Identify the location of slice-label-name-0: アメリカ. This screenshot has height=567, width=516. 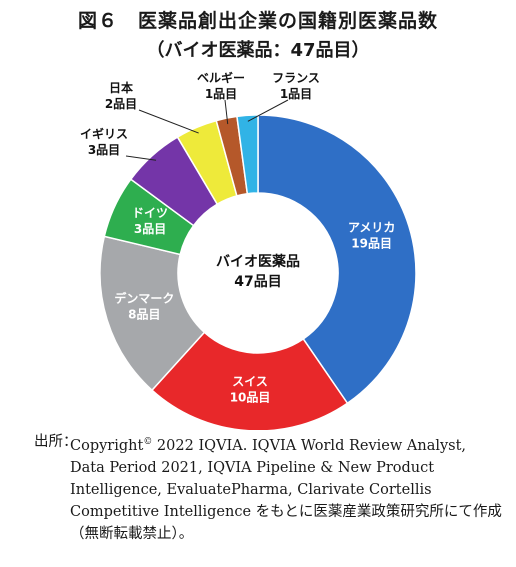
(371, 228).